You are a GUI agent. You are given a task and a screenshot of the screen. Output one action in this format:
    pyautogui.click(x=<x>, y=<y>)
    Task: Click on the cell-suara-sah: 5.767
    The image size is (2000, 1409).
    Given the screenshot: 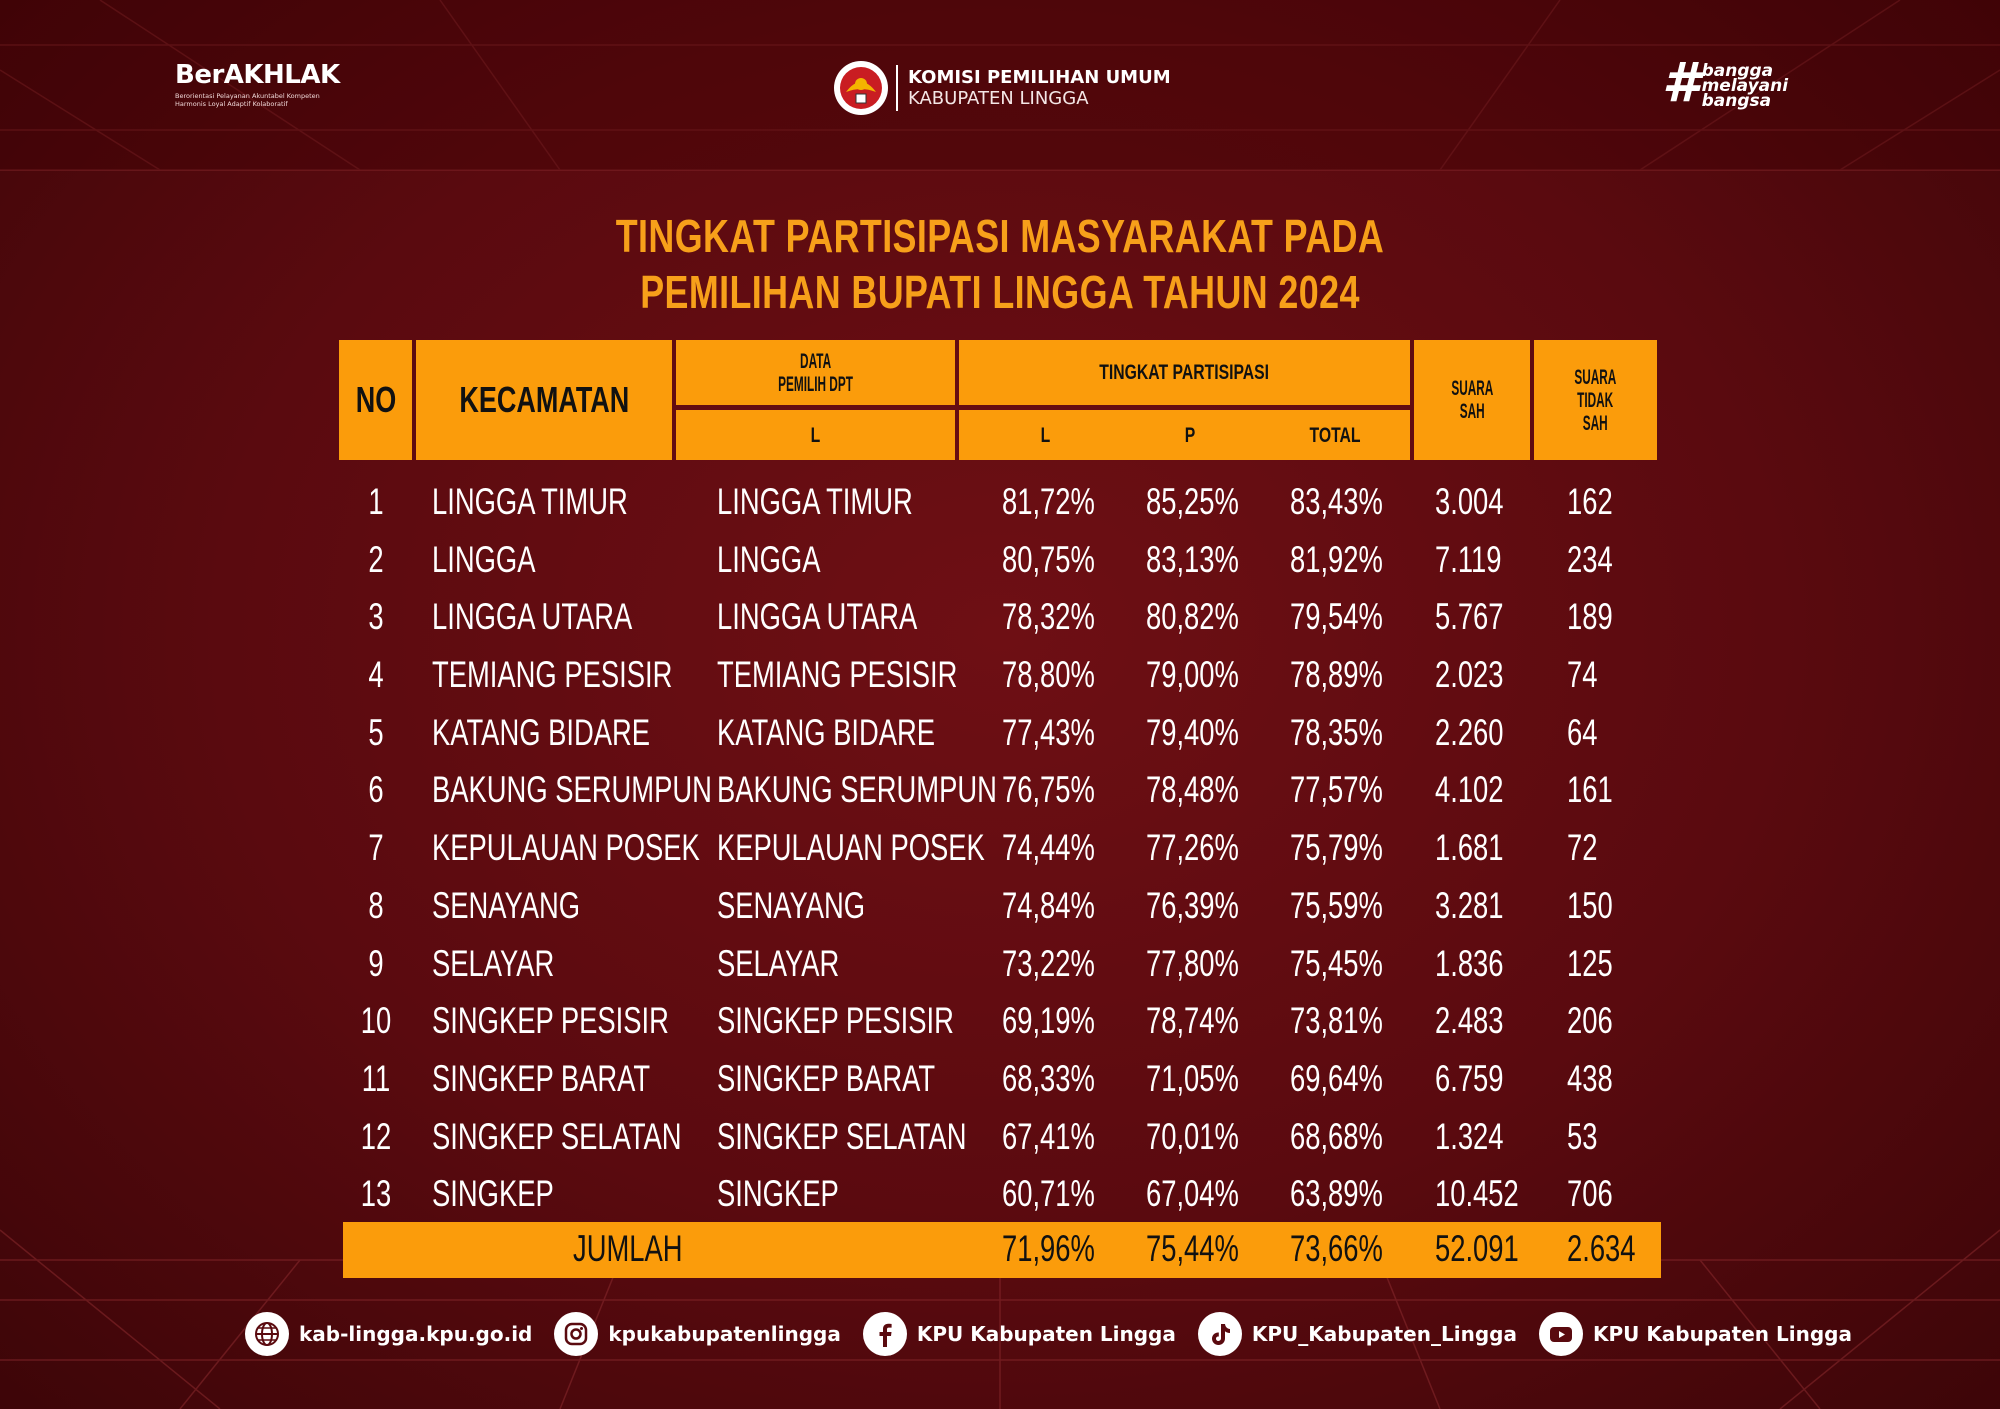 What is the action you would take?
    pyautogui.click(x=1469, y=617)
    